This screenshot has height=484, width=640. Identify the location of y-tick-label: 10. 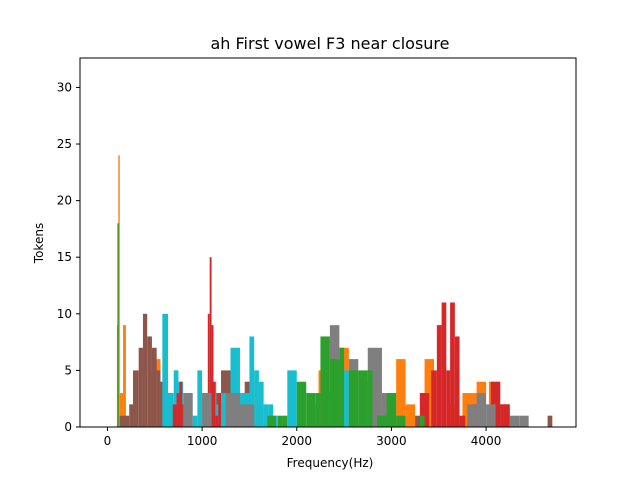
(64, 314).